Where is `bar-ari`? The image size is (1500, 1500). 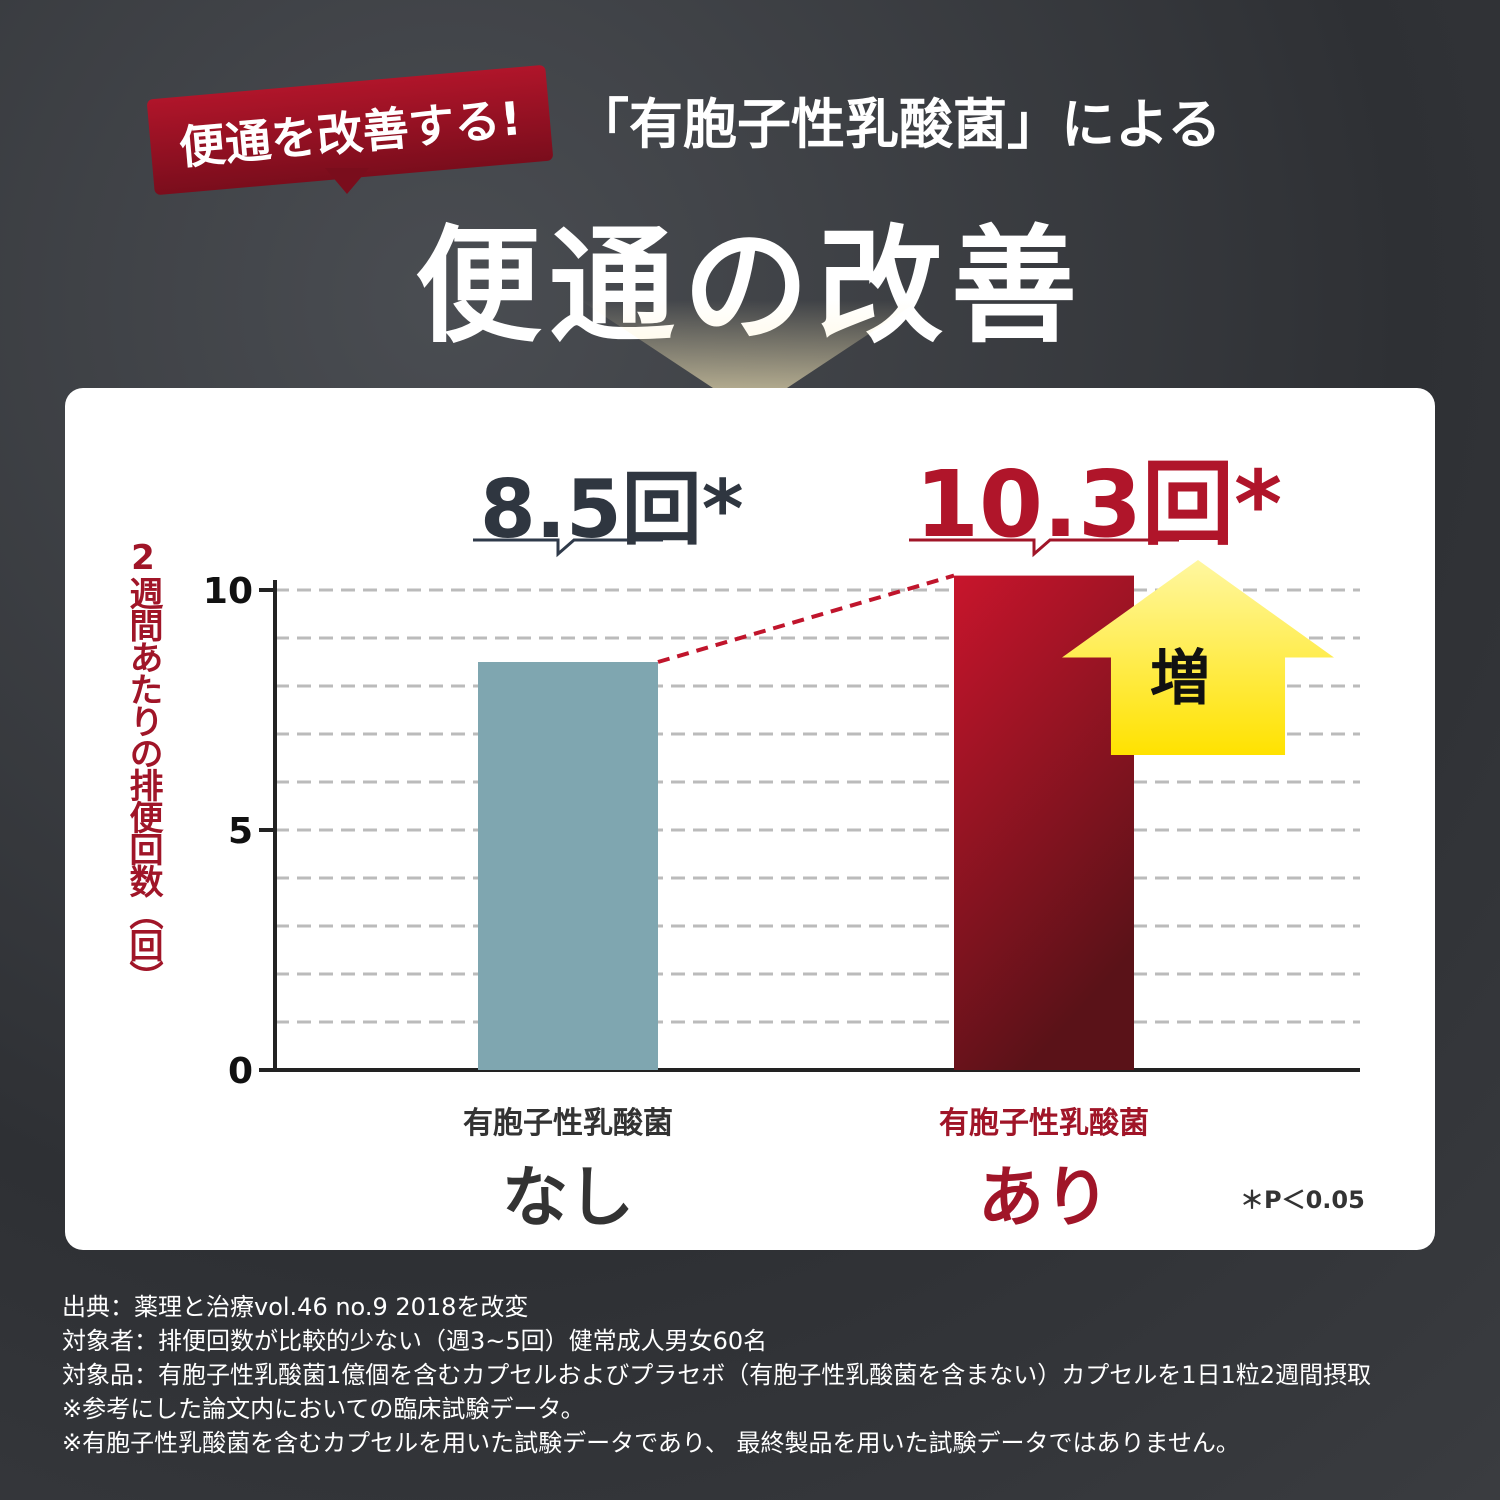 bar-ari is located at coordinates (1044, 822).